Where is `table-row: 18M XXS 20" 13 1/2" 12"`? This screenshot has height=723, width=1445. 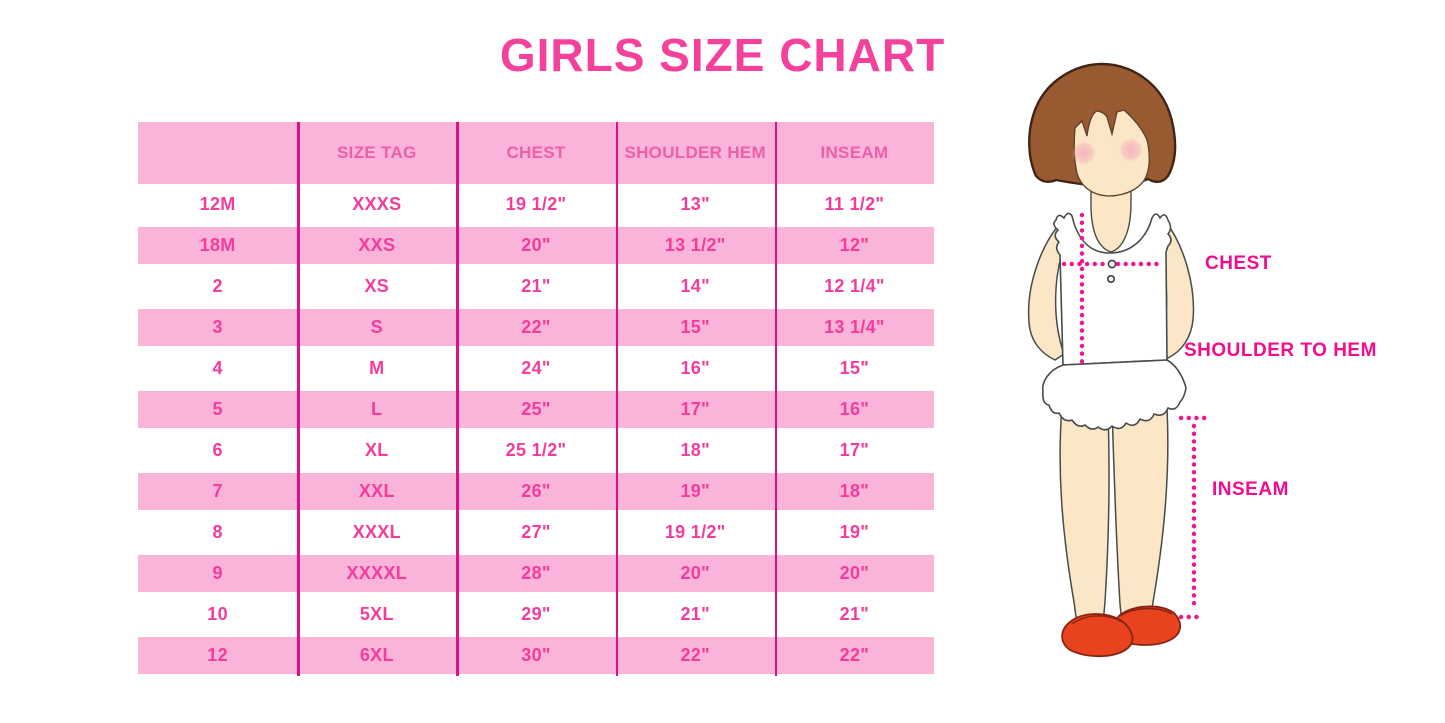
table-row: 18M XXS 20" 13 1/2" 12" is located at coordinates (536, 245).